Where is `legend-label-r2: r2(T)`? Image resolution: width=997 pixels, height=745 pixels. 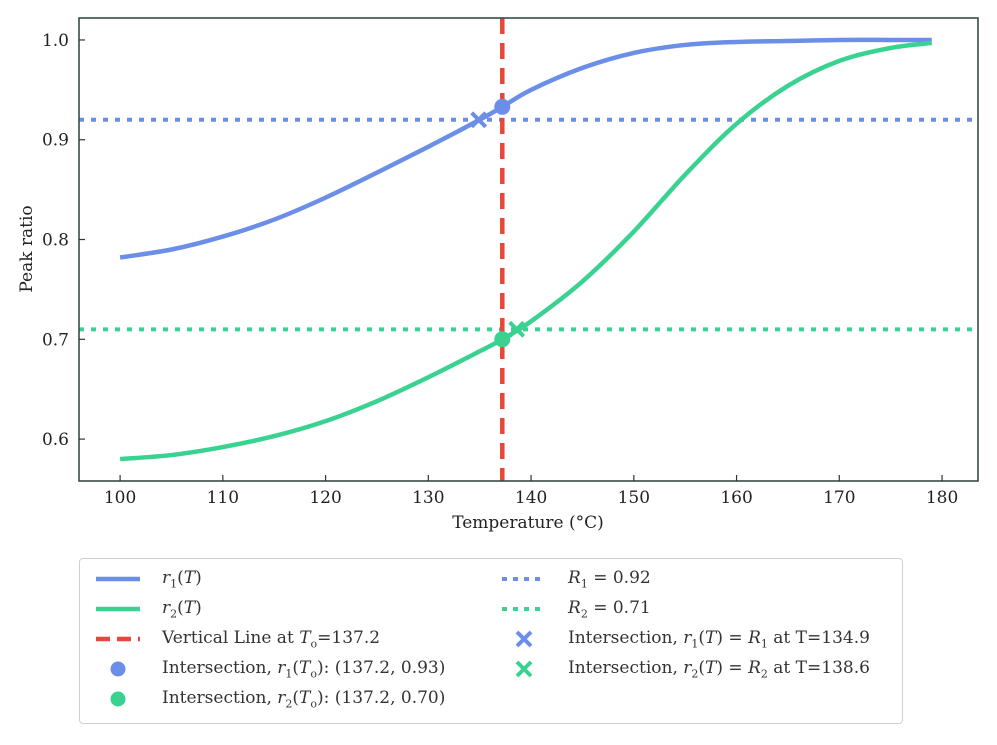 legend-label-r2: r2(T) is located at coordinates (182, 609).